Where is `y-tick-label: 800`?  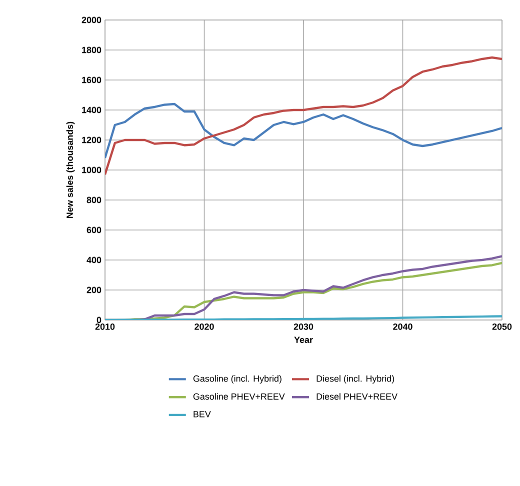 y-tick-label: 800 is located at coordinates (94, 200).